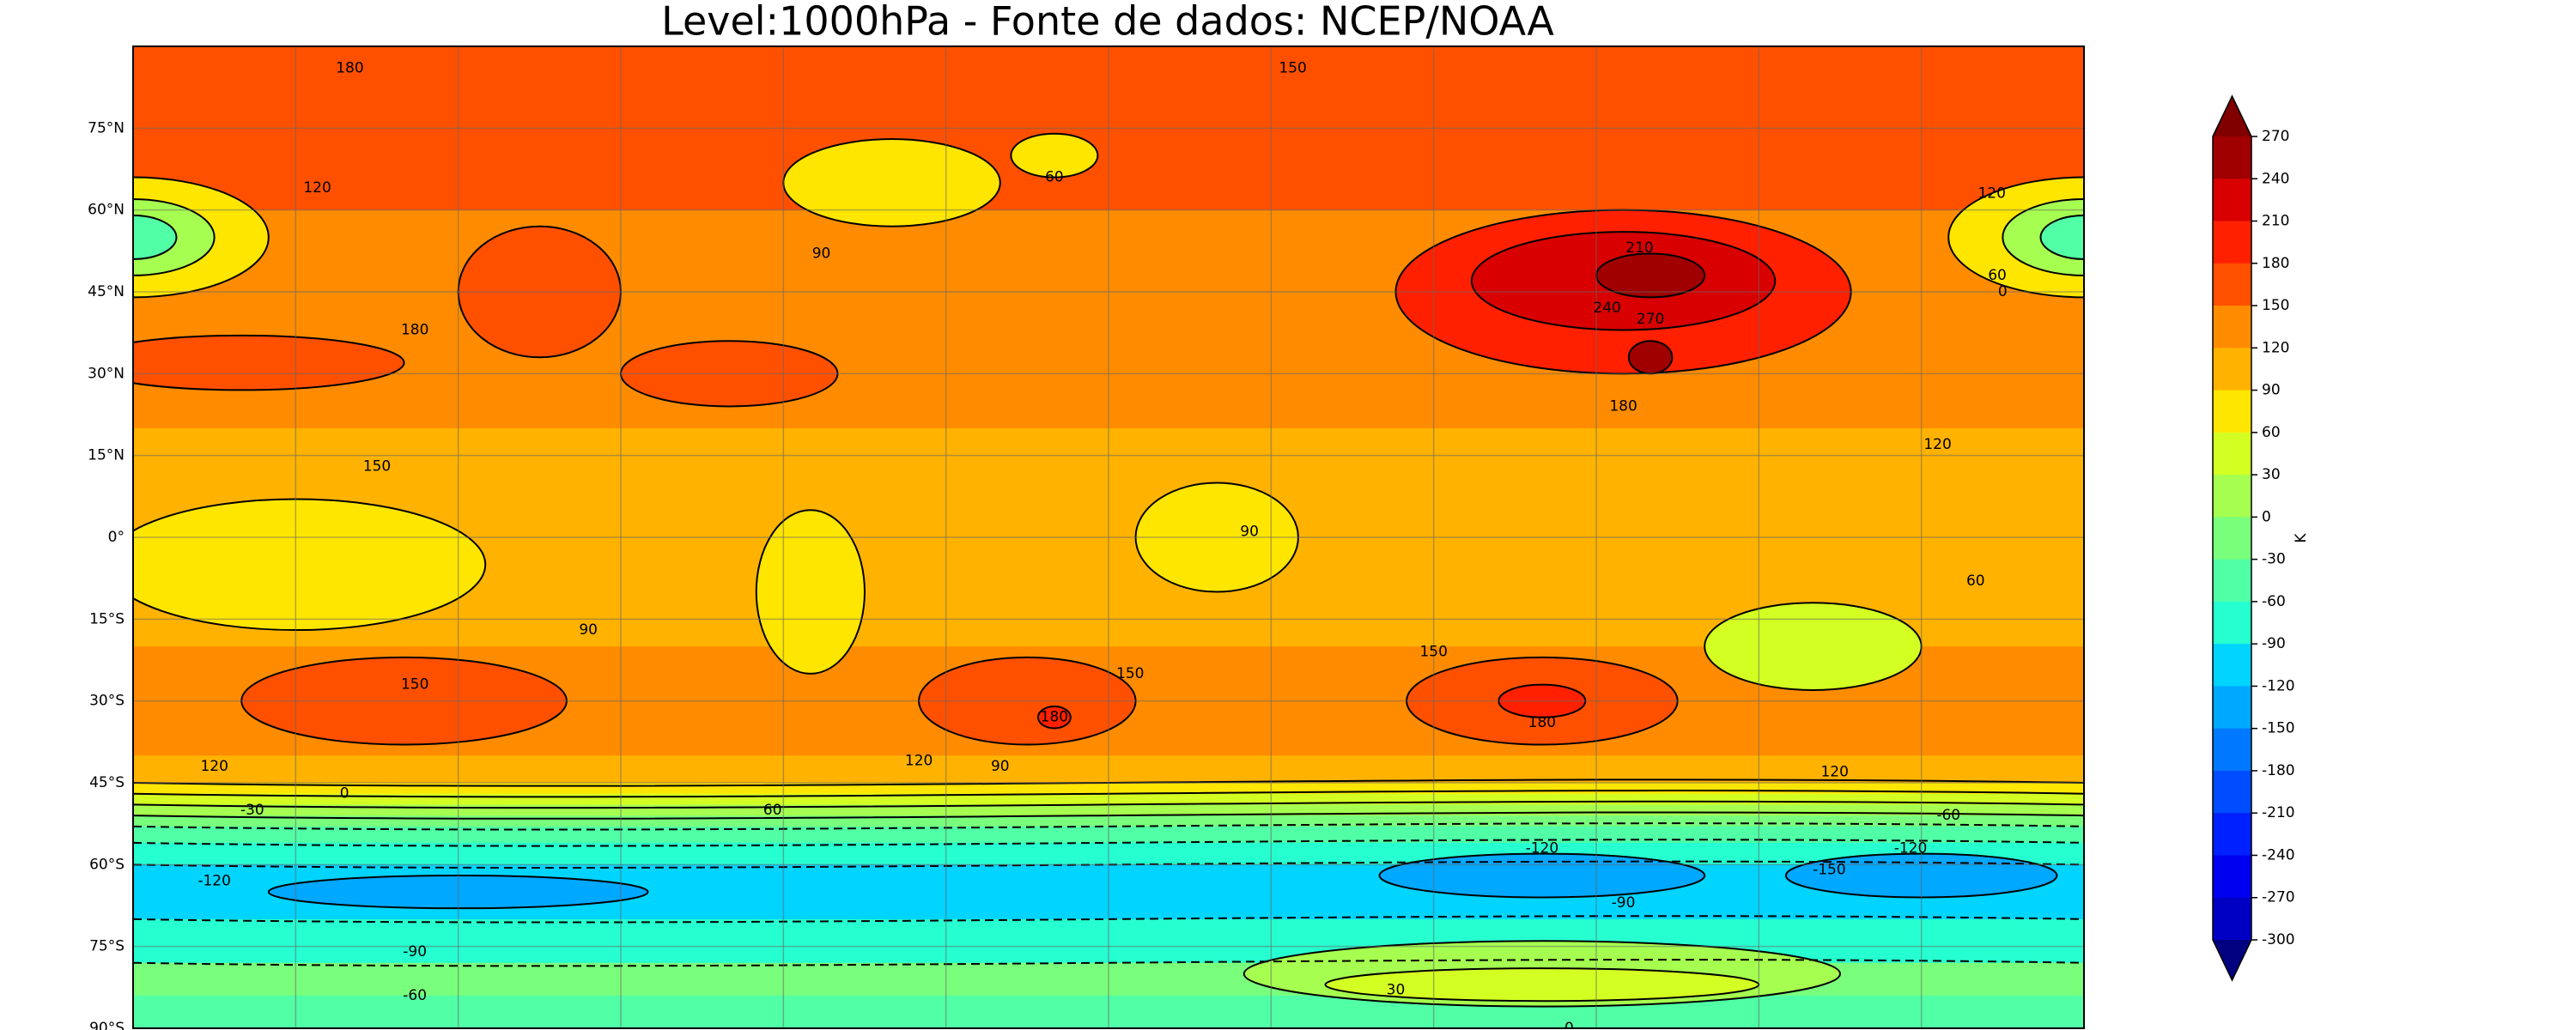  What do you see at coordinates (2275, 305) in the screenshot?
I see `colorbar-tick-label: 150` at bounding box center [2275, 305].